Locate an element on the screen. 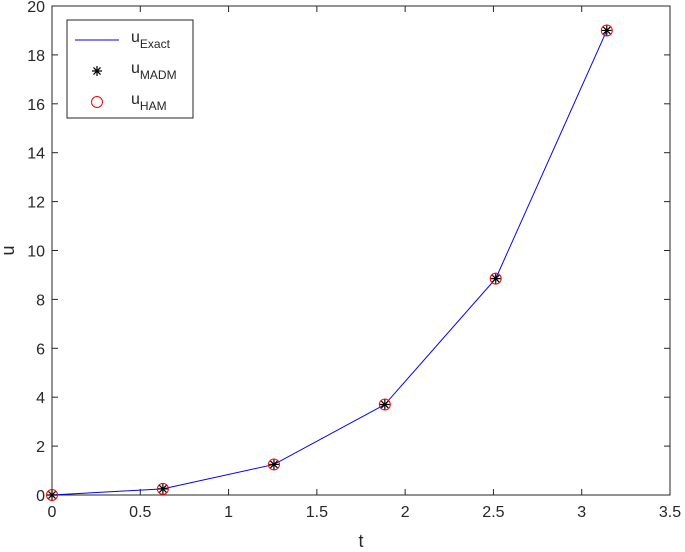 The height and width of the screenshot is (552, 685). y-tick-label: 12 is located at coordinates (36, 203).